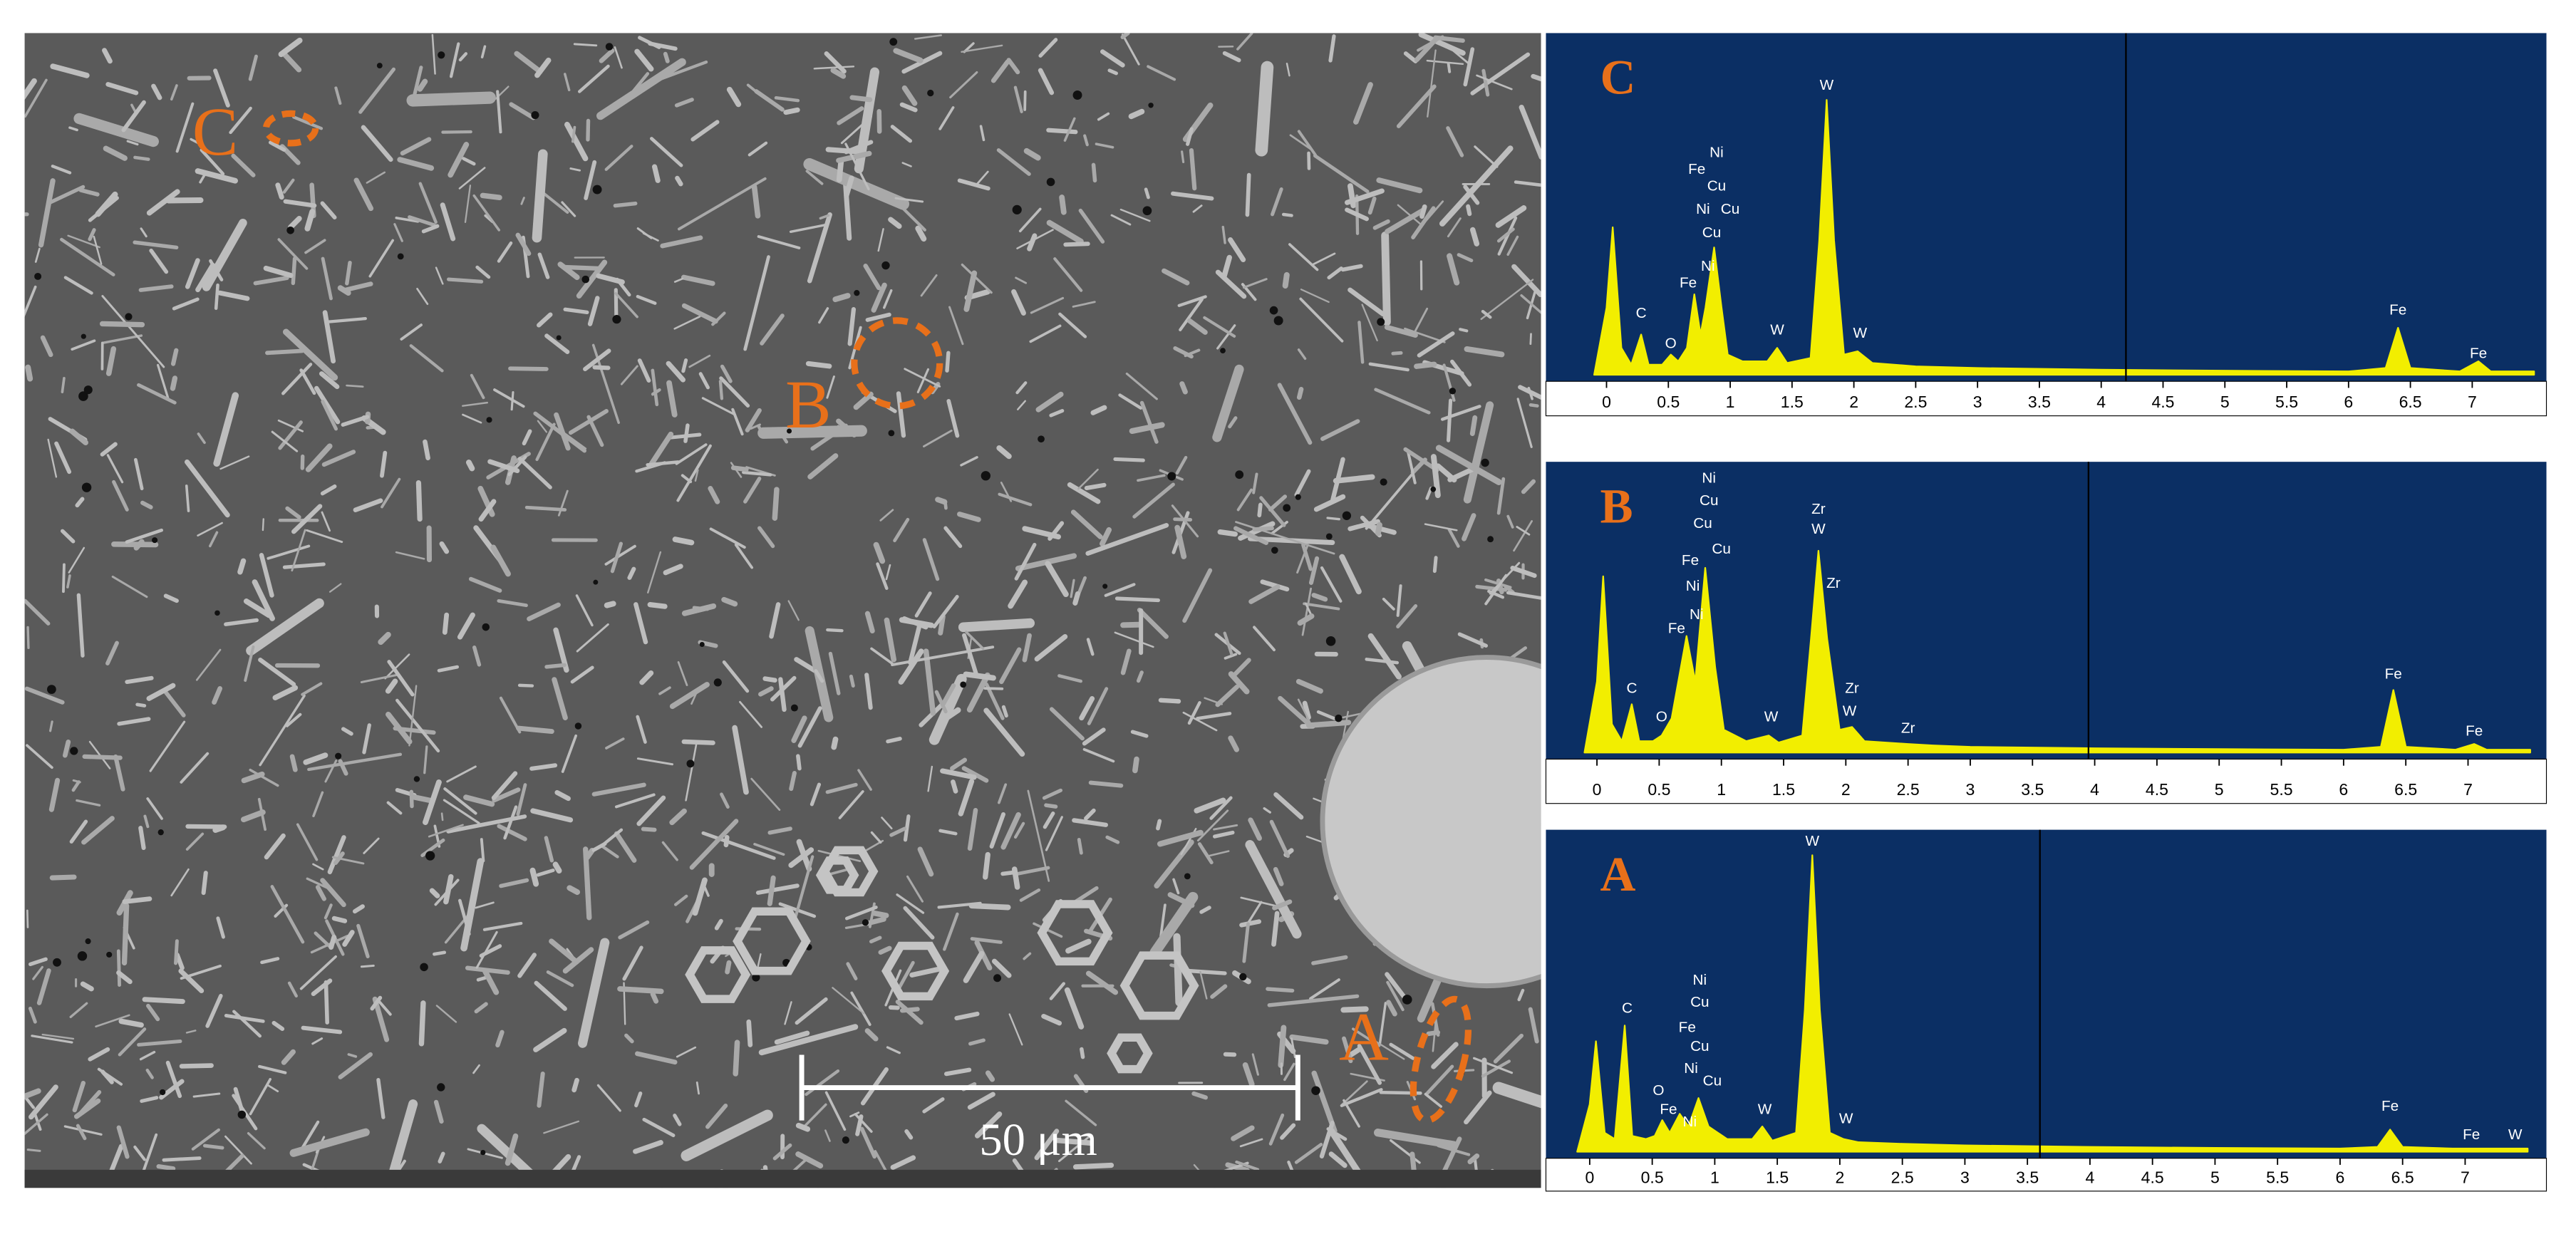 This screenshot has width=2576, height=1239. Describe the element at coordinates (290, 128) in the screenshot. I see `region-marker` at that location.